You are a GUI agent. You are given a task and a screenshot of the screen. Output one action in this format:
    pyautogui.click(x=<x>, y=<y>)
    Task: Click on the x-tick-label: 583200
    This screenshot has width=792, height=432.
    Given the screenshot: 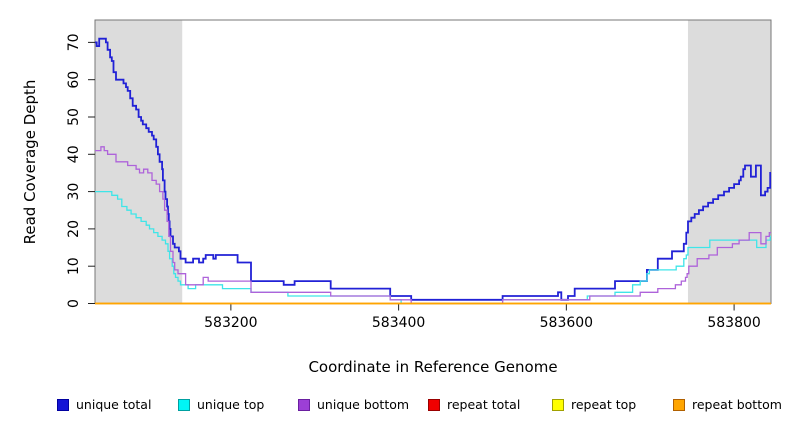 What is the action you would take?
    pyautogui.click(x=230, y=323)
    